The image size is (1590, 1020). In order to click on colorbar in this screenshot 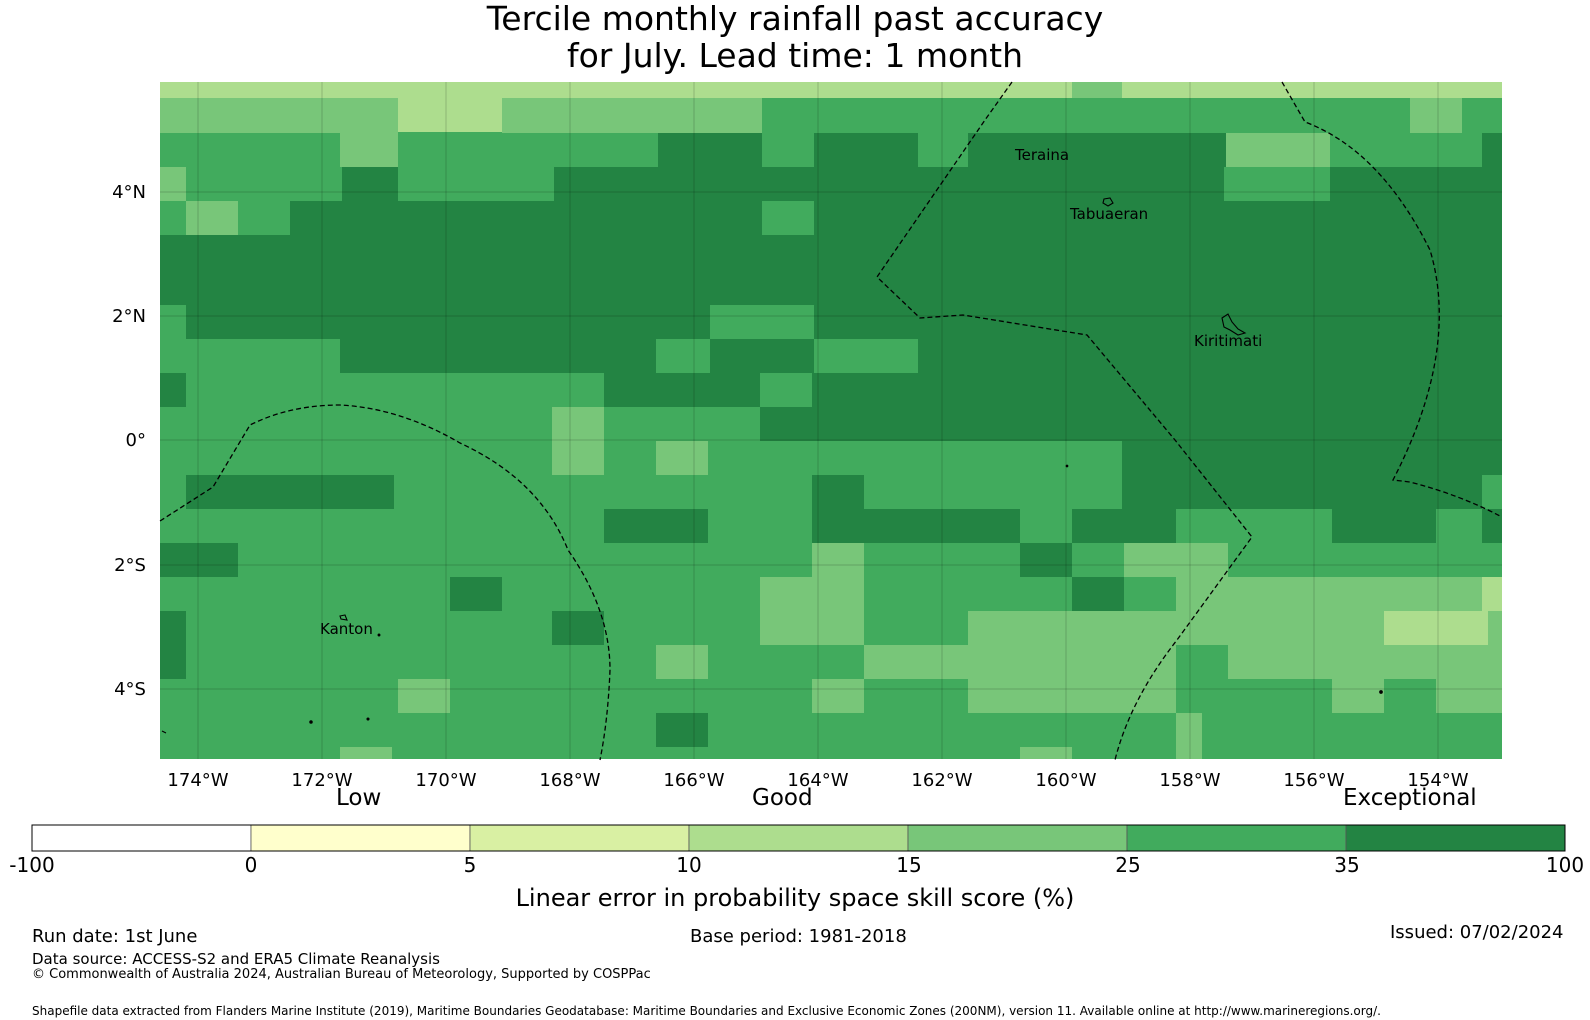, I will do `click(798, 838)`.